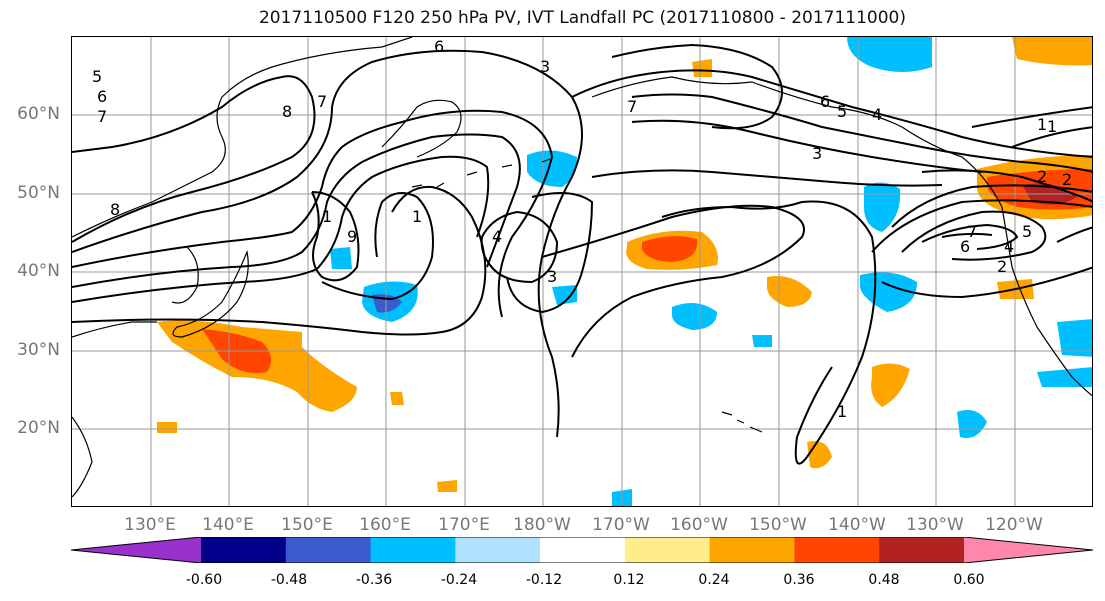 The width and height of the screenshot is (1105, 601). What do you see at coordinates (38, 428) in the screenshot?
I see `lat-label-20n: 20°N` at bounding box center [38, 428].